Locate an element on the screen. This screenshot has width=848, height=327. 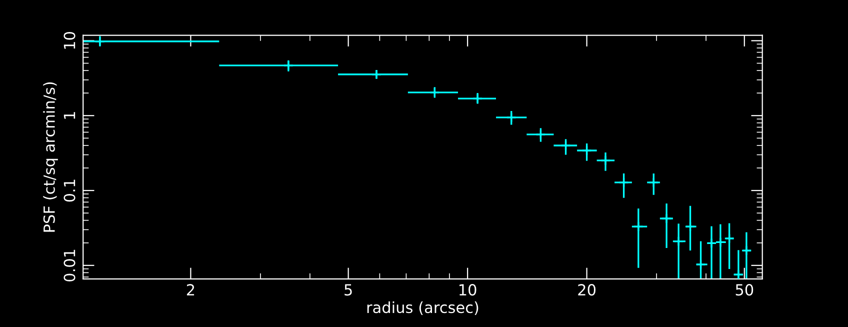
x-axis-title: radius (arcsec) is located at coordinates (422, 308).